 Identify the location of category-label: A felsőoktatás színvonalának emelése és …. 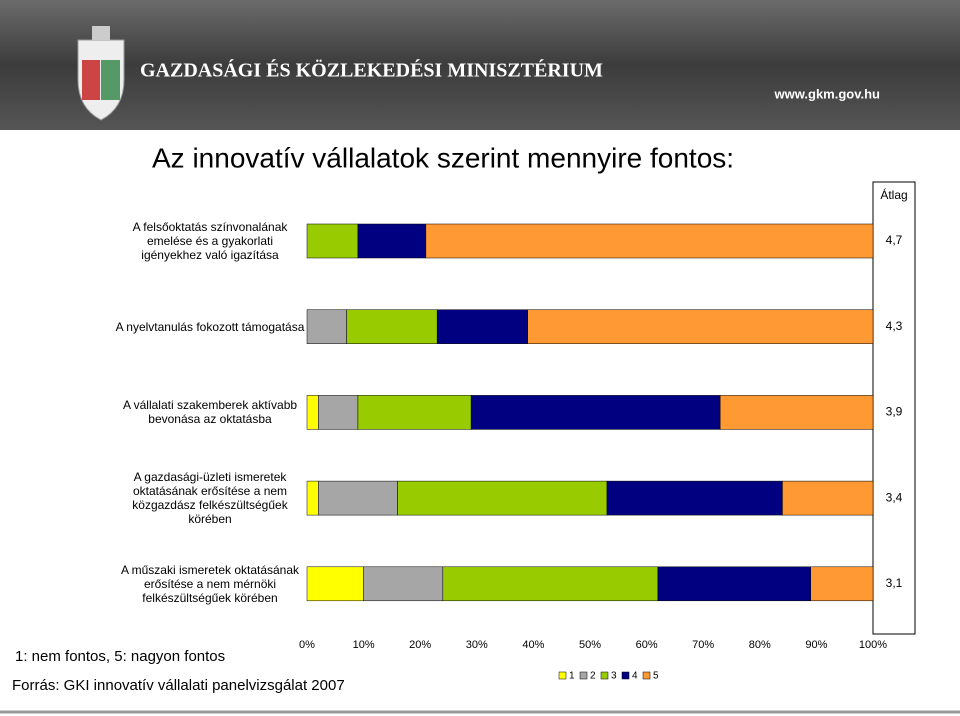
(210, 241).